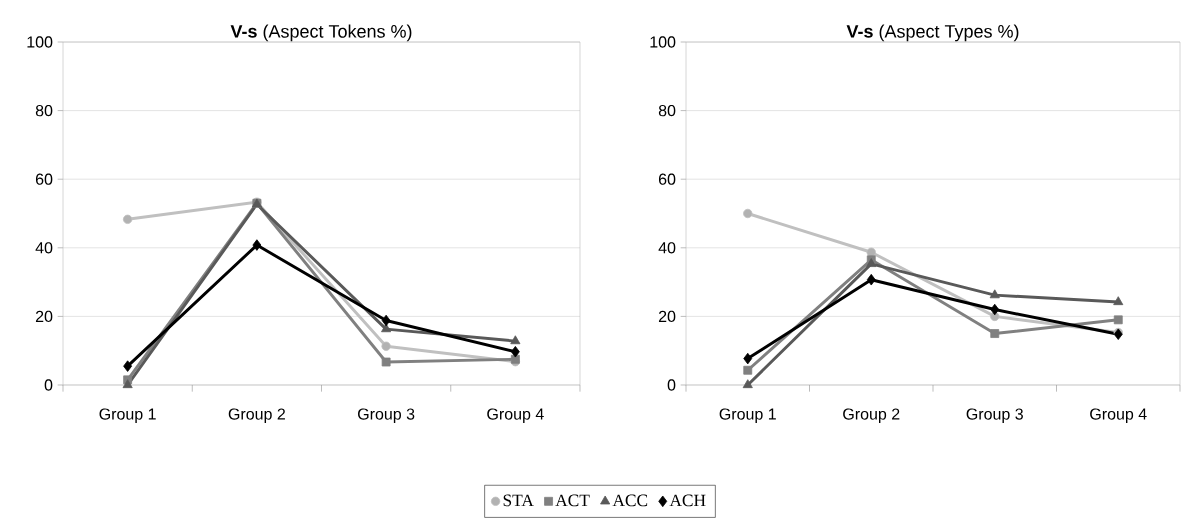 This screenshot has height=529, width=1200. Describe the element at coordinates (932, 33) in the screenshot. I see `chart-title: V-s (Aspect Types %)` at that location.